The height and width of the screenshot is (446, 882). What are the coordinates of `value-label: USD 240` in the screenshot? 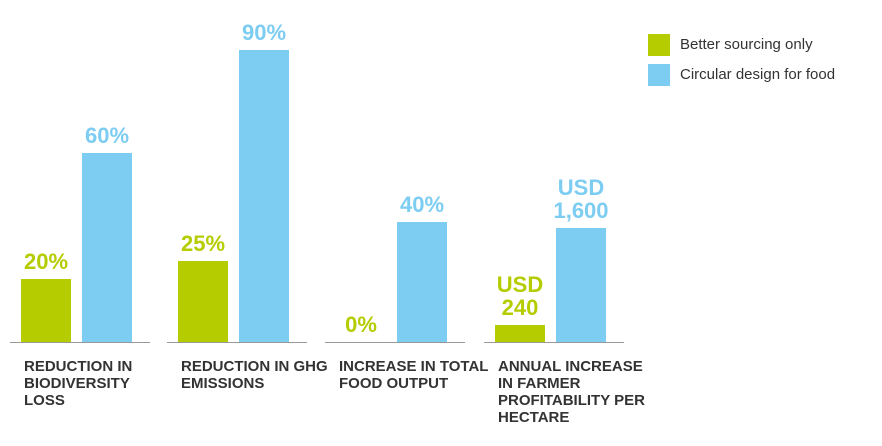 It's located at (520, 295).